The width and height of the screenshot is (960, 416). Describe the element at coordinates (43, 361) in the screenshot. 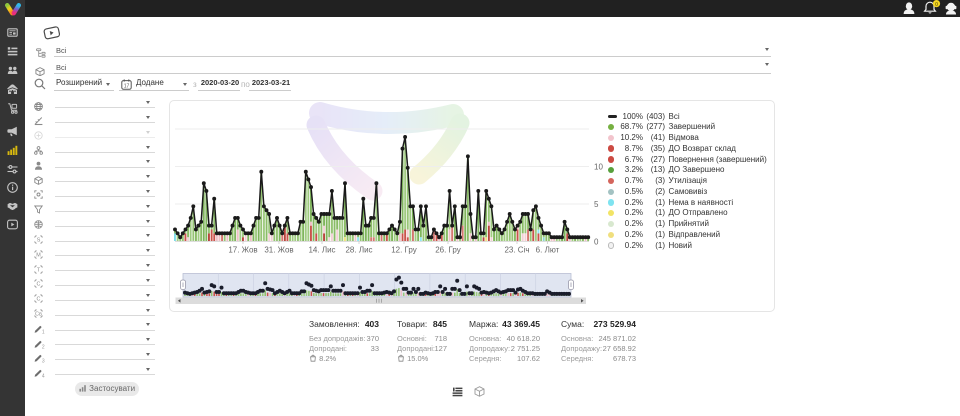

I see `svg-text: 3` at that location.